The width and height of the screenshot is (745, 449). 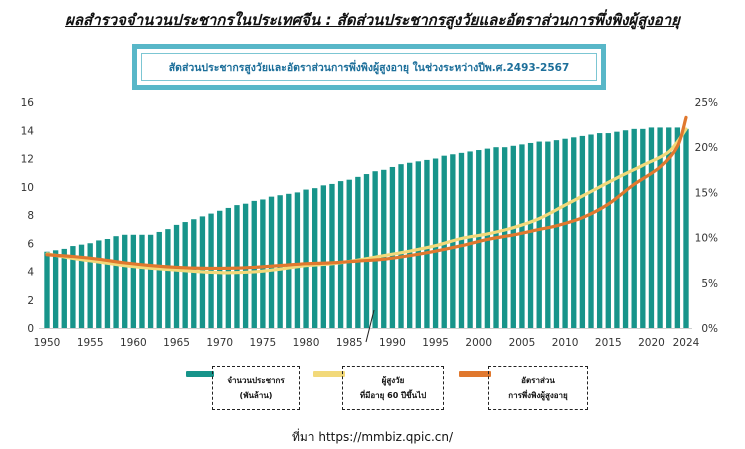 What do you see at coordinates (256, 380) in the screenshot?
I see `legend-population-label-1: จำนวนประชากร` at bounding box center [256, 380].